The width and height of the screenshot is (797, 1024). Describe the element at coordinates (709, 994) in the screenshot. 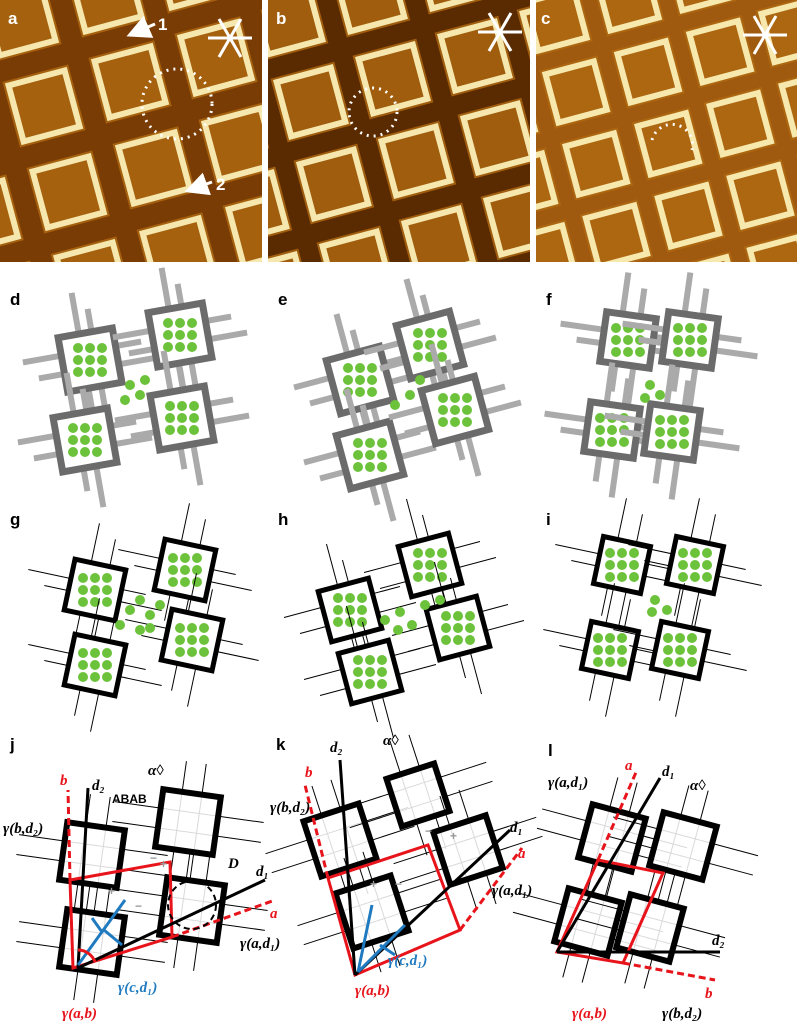

I see `label-b-l: b` at that location.